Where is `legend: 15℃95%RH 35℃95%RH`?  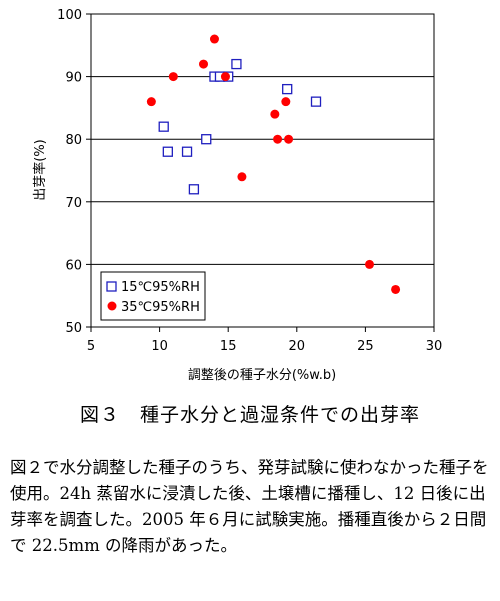
legend: 15℃95%RH 35℃95%RH is located at coordinates (153, 296).